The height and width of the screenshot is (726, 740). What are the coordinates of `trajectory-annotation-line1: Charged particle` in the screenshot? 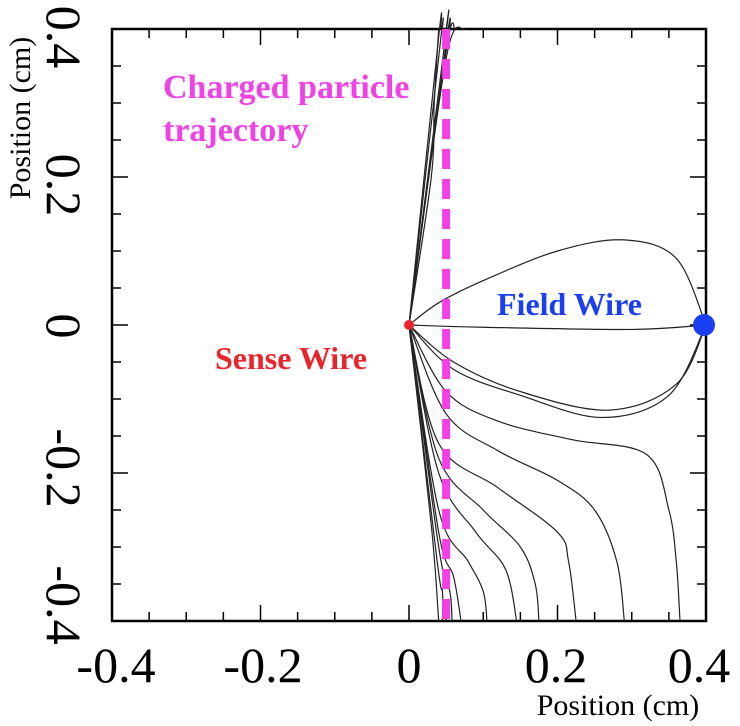 It's located at (286, 87).